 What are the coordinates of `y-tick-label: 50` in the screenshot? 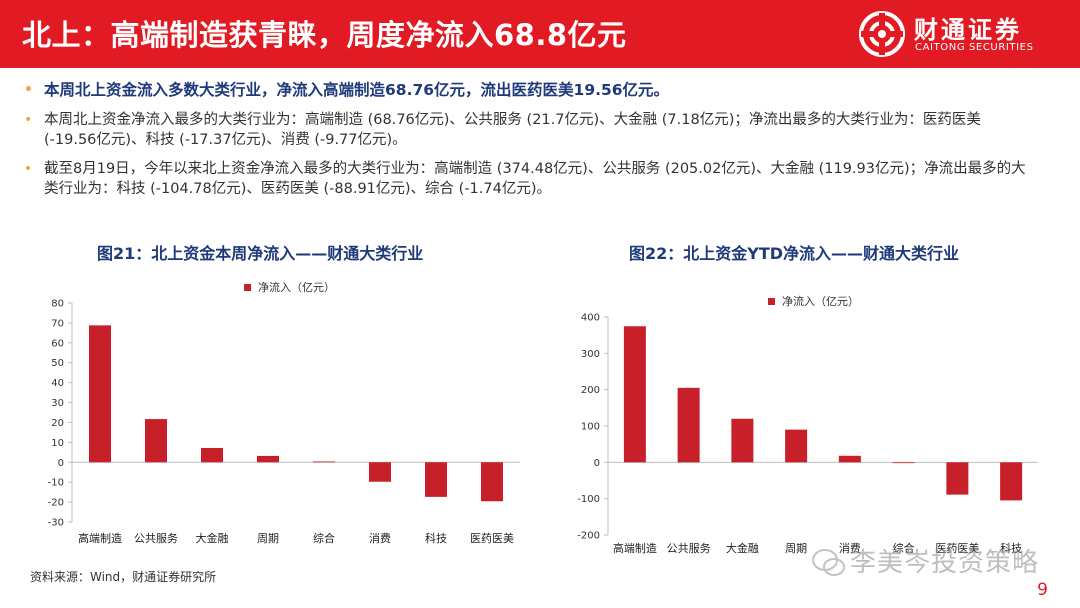 It's located at (57, 363).